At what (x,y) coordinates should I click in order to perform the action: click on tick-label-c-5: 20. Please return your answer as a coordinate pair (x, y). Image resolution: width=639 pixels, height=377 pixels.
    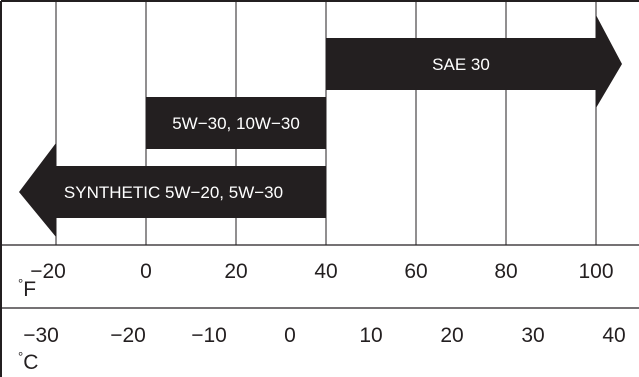
    Looking at the image, I should click on (451, 335).